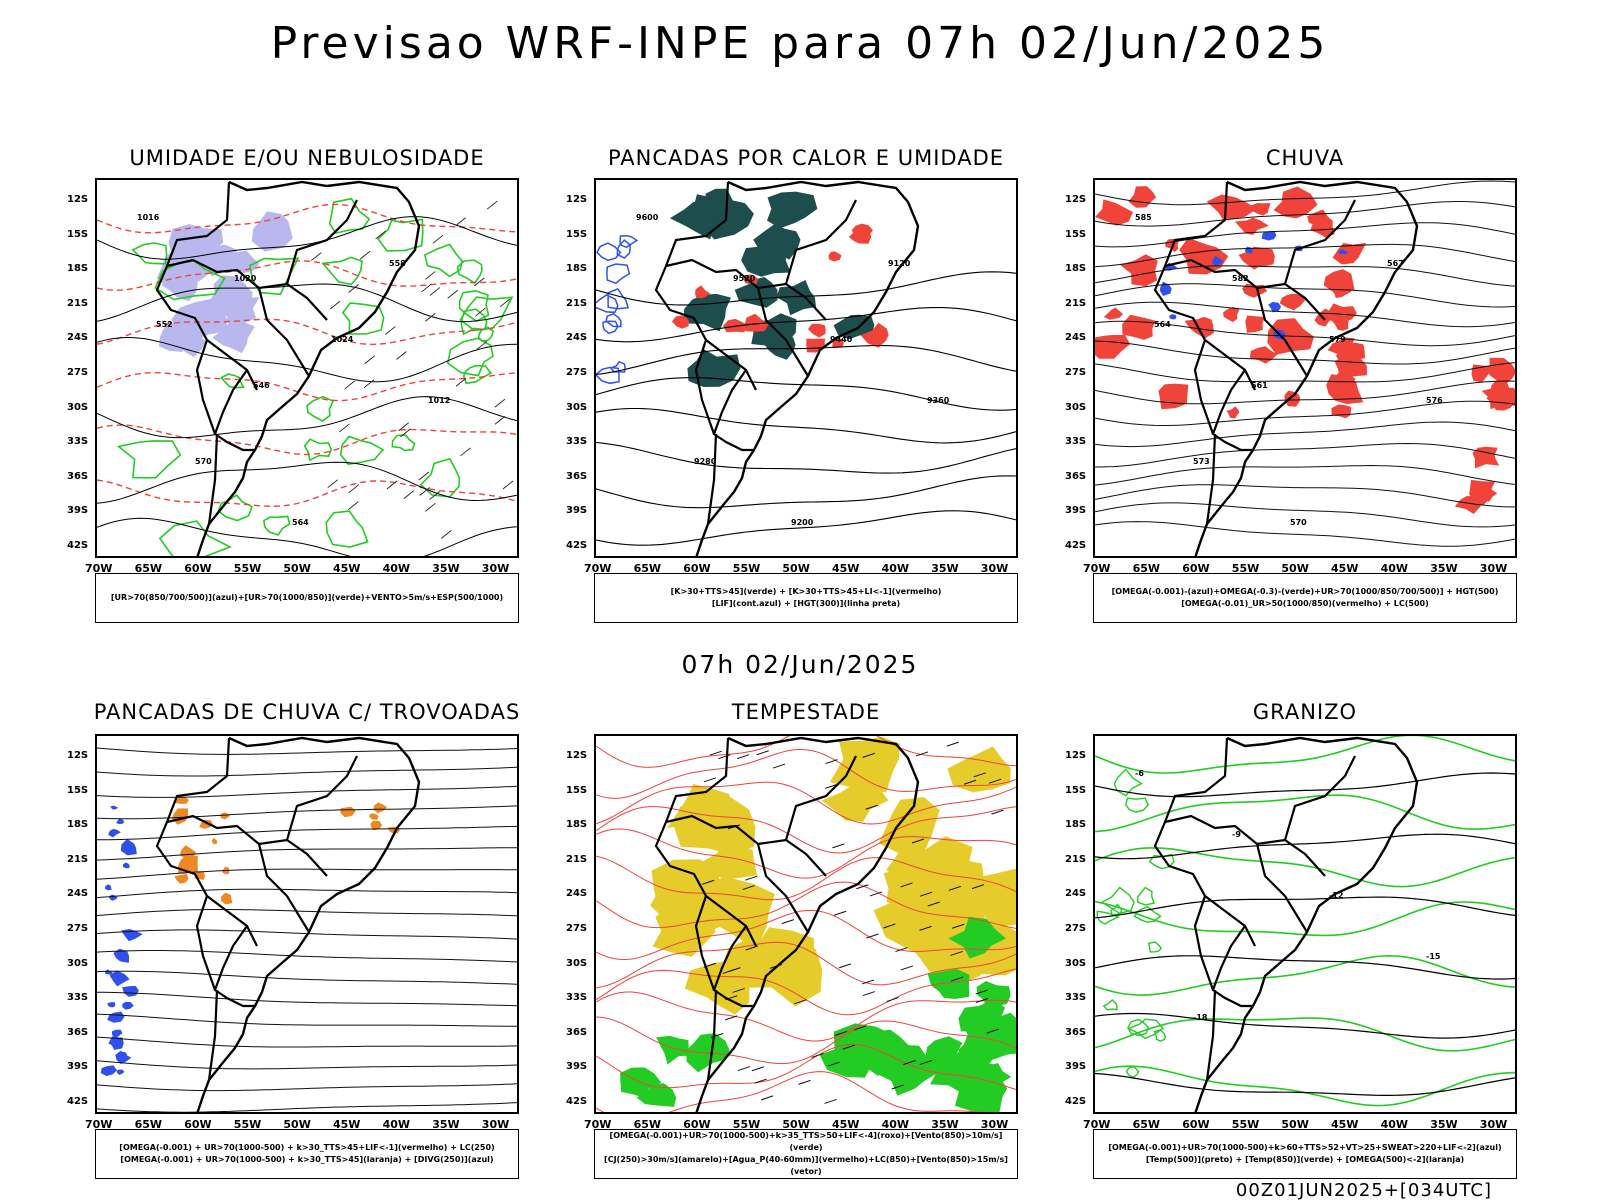 This screenshot has width=1600, height=1201. What do you see at coordinates (577, 442) in the screenshot?
I see `lat-tick-label: 33S` at bounding box center [577, 442].